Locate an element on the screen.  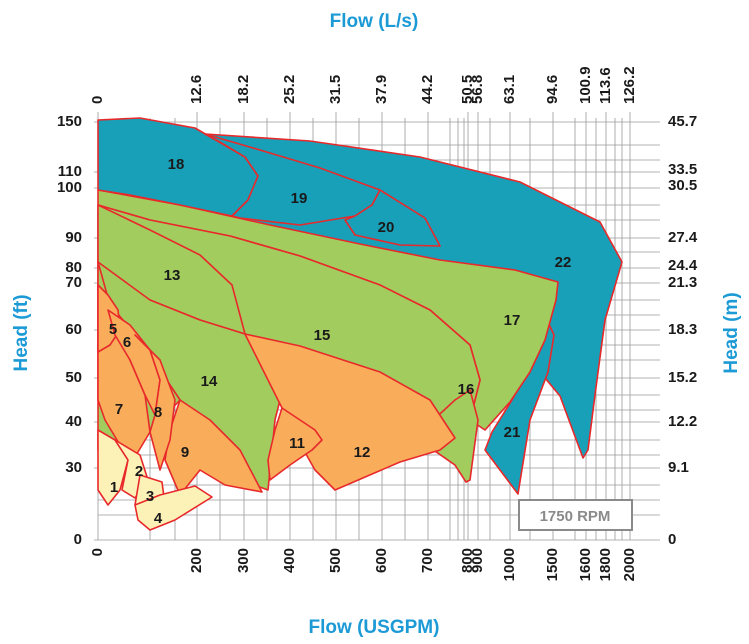
top-tick-4: 31.5 is located at coordinates (335, 89).